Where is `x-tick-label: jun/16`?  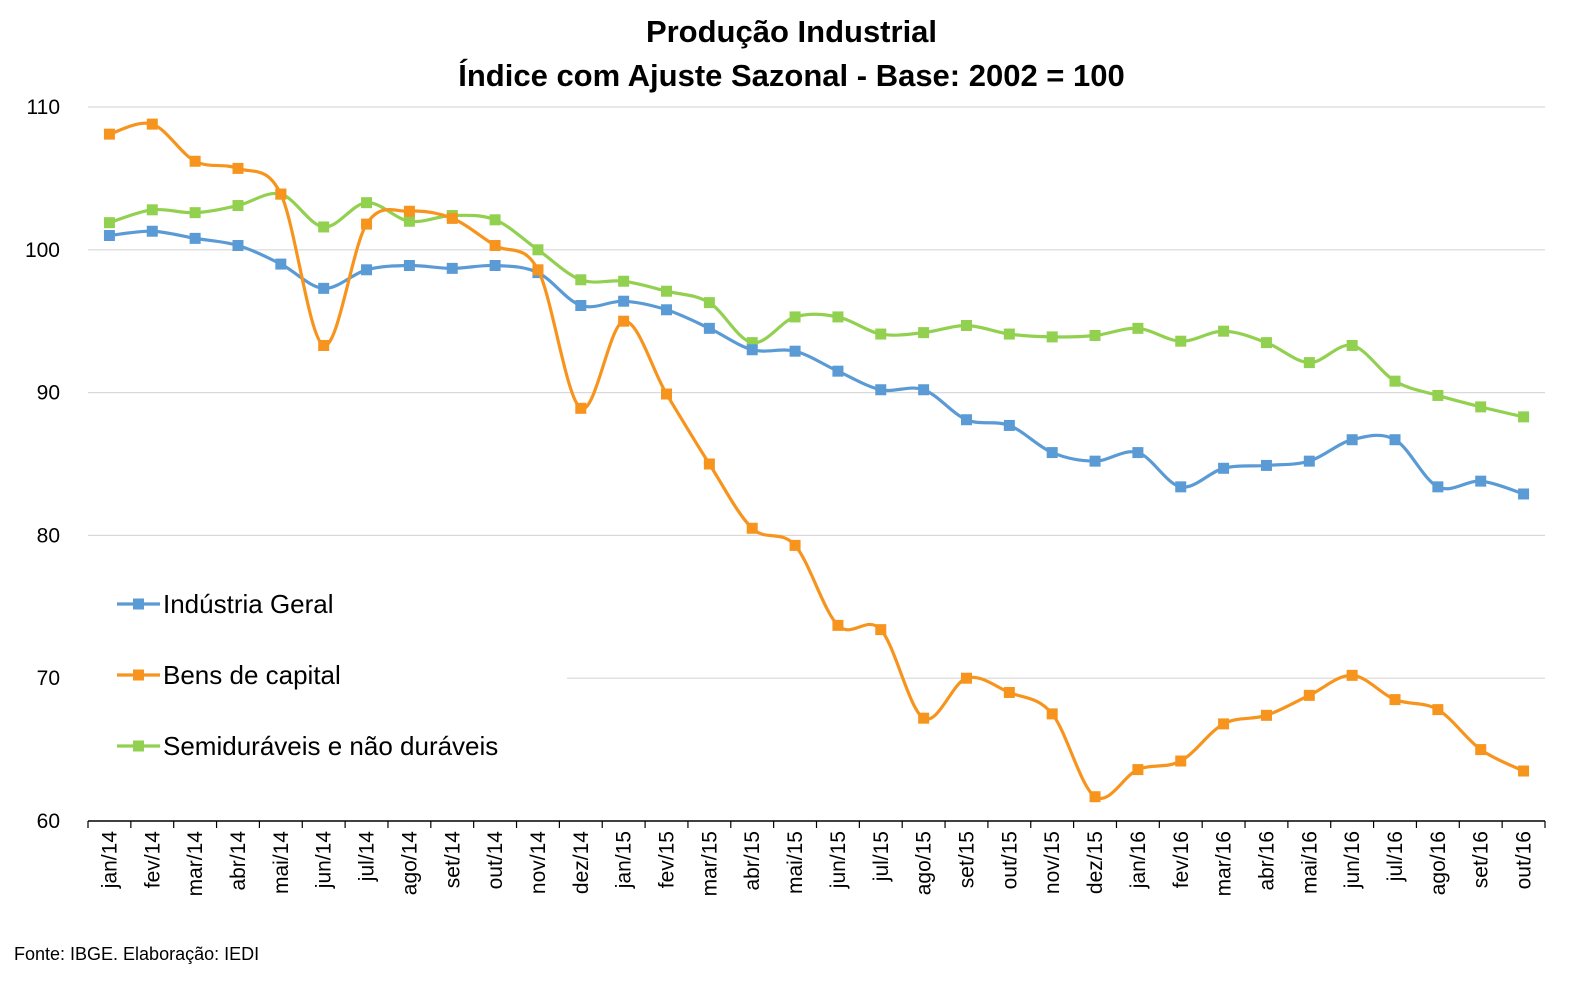 x-tick-label: jun/16 is located at coordinates (1352, 860).